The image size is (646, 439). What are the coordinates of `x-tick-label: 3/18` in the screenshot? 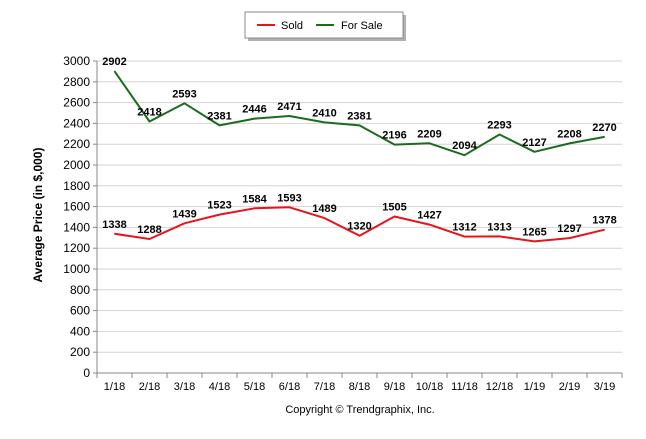 It's located at (184, 387).